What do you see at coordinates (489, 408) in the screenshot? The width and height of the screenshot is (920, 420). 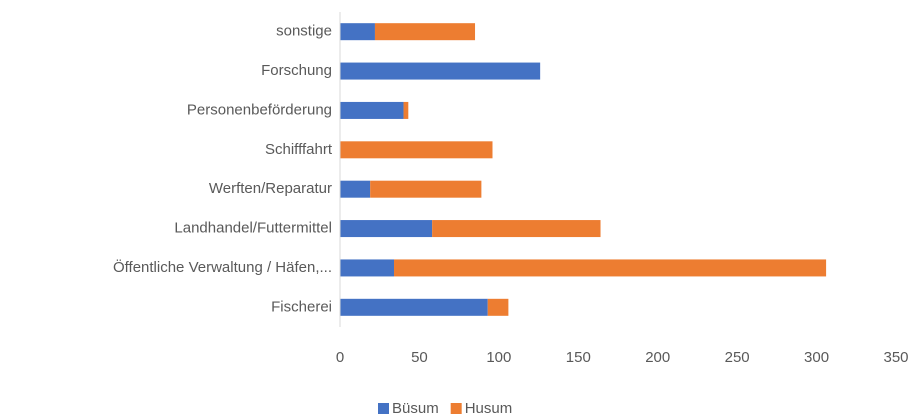 I see `legend-label: Husum` at bounding box center [489, 408].